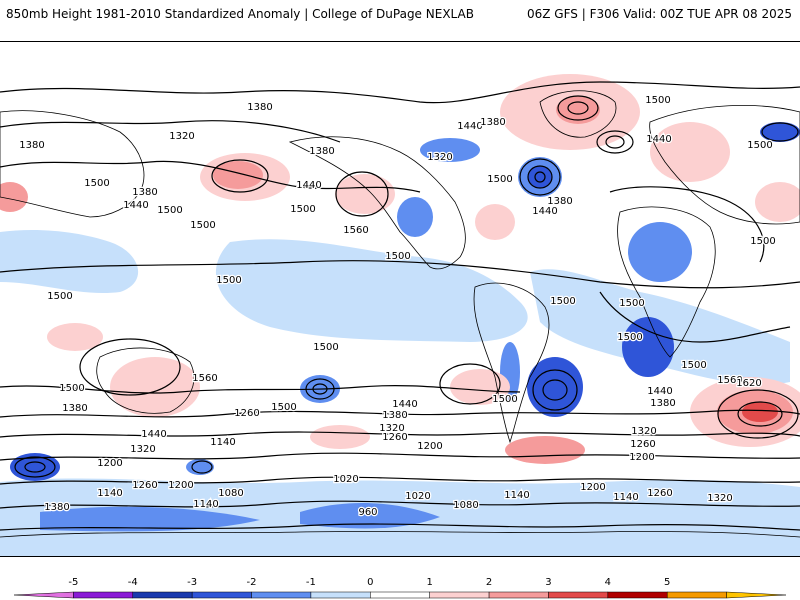 Image resolution: width=800 pixels, height=600 pixels. I want to click on colorbar-tick-label: 0, so click(370, 582).